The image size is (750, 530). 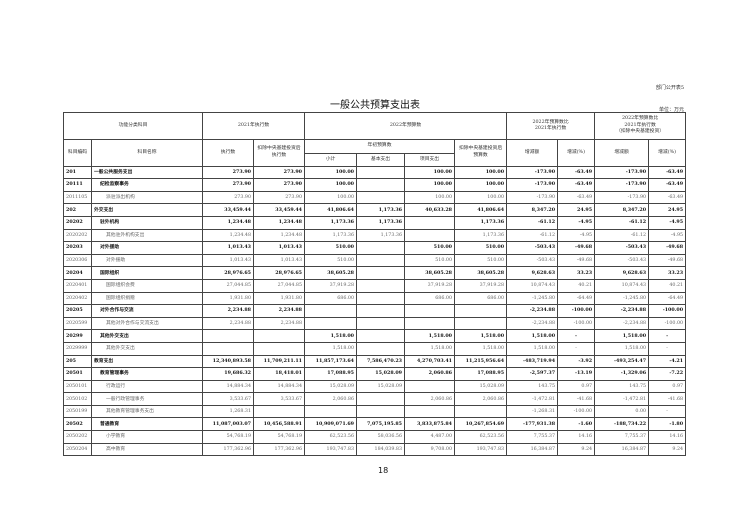 I want to click on cell-name: 国际组织捐赠, so click(x=147, y=298).